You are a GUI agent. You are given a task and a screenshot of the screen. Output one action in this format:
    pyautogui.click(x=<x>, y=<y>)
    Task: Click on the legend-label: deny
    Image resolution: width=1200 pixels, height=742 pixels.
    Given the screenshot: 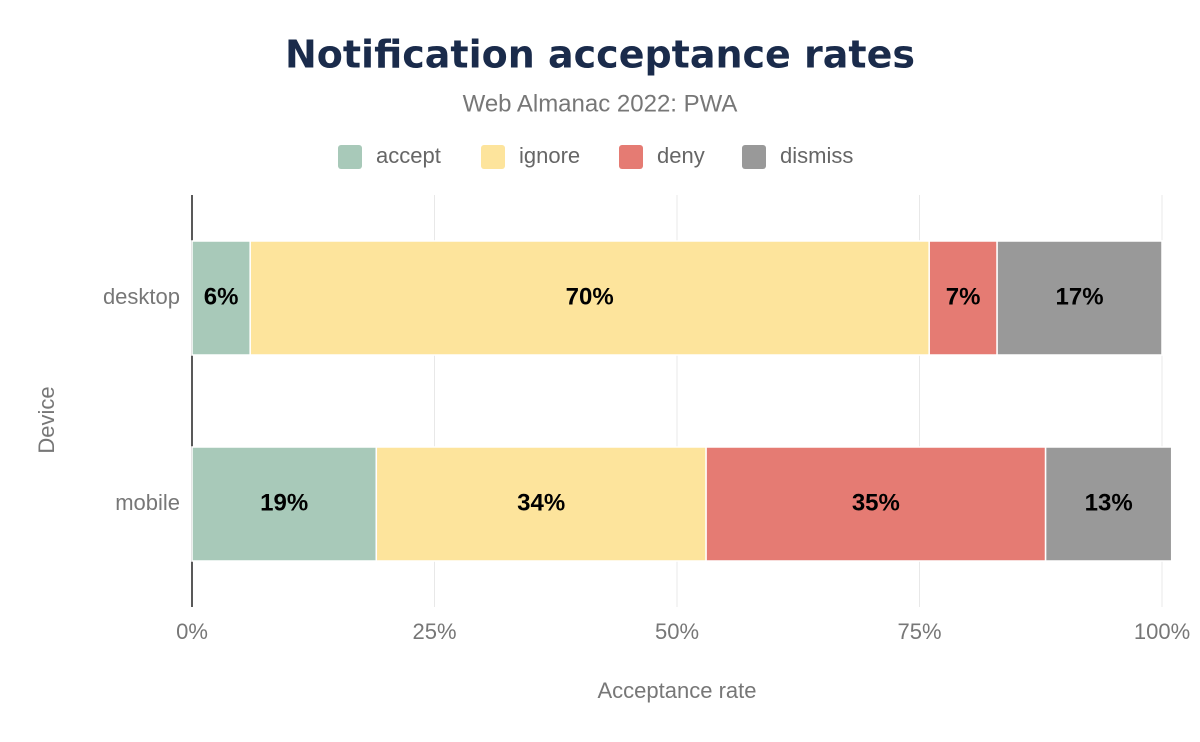 What is the action you would take?
    pyautogui.click(x=681, y=155)
    